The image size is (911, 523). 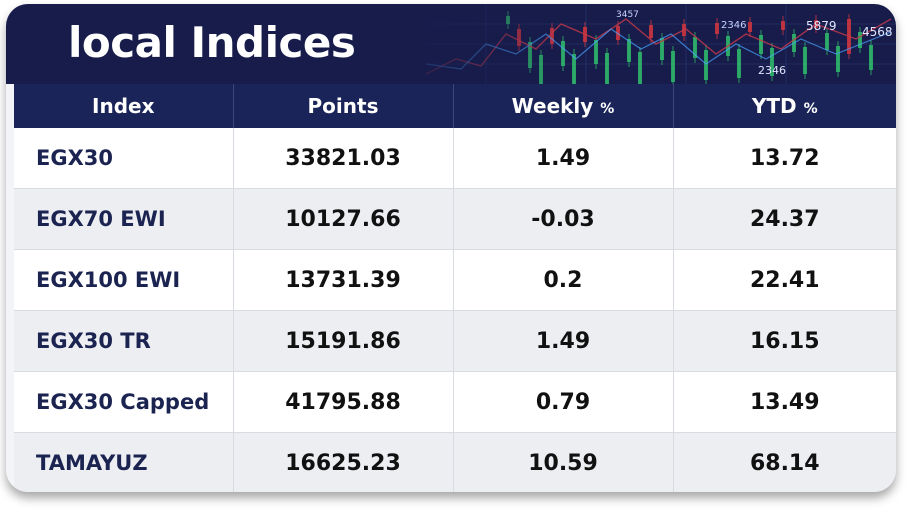 I want to click on table-row: EGX100 EWI 13731.39 0.2 22.41, so click(x=455, y=280).